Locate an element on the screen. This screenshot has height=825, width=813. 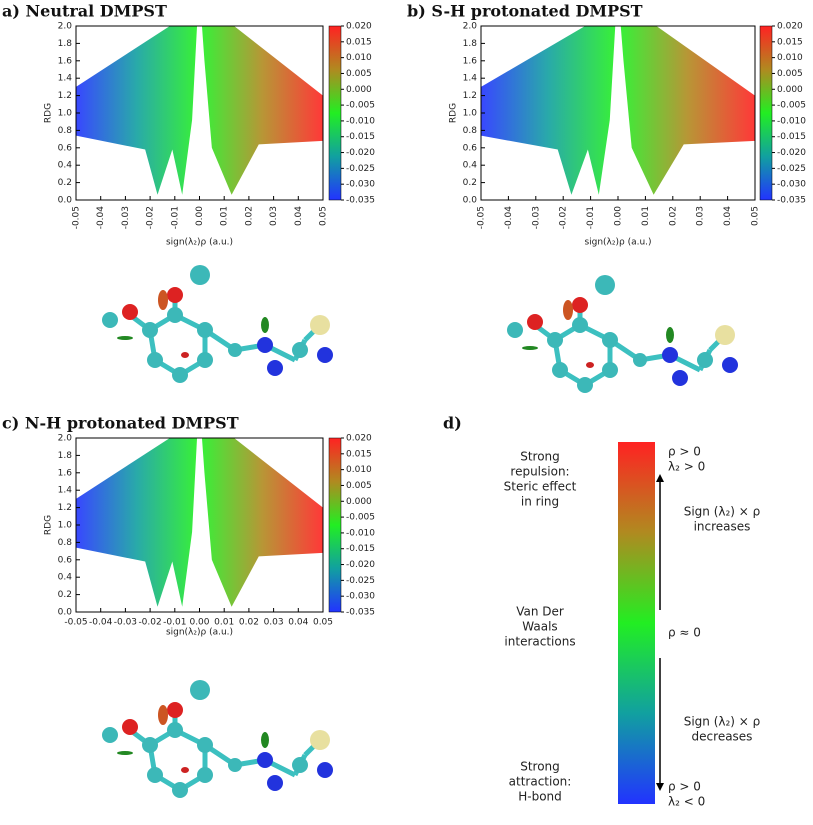
y-tick-label: 0.6 is located at coordinates (65, 560).